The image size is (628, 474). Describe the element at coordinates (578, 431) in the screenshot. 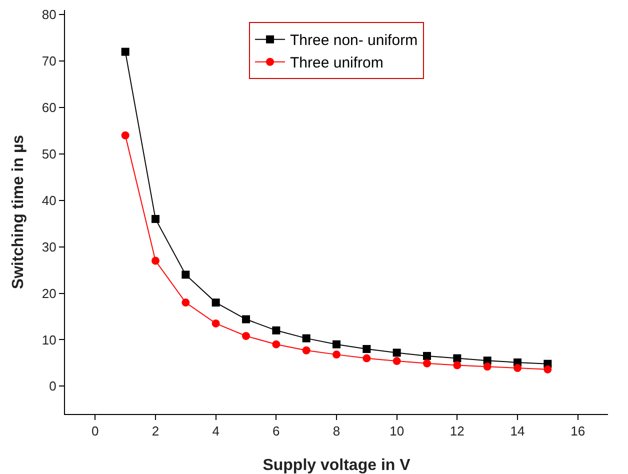

I see `x-tick-label: 16` at that location.